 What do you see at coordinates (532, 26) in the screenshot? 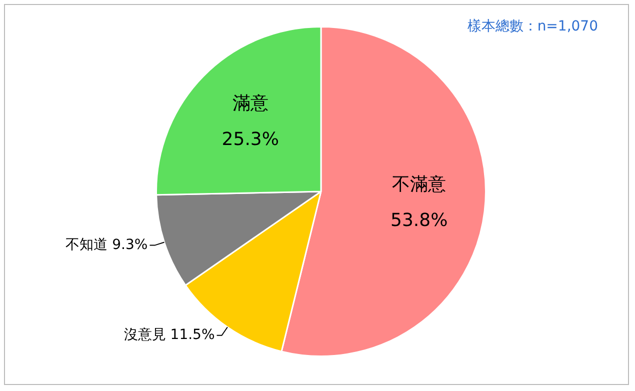
I see `text: 樣本總數：n=1,070` at bounding box center [532, 26].